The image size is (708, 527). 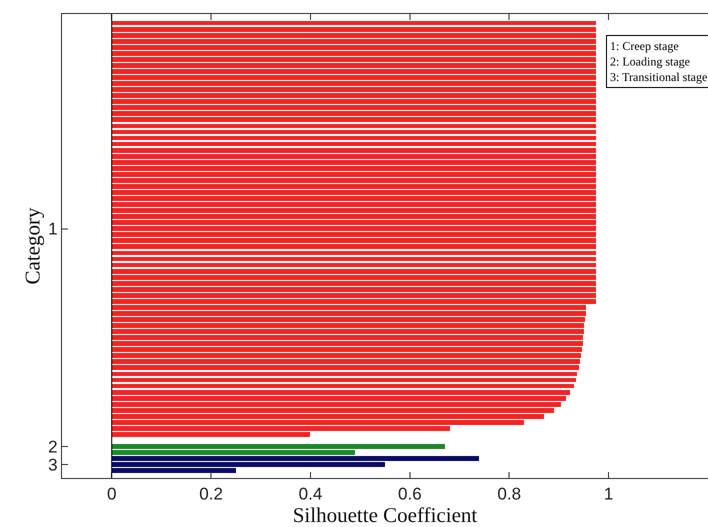 What do you see at coordinates (385, 515) in the screenshot?
I see `x-axis-title: Silhouette Coefficient` at bounding box center [385, 515].